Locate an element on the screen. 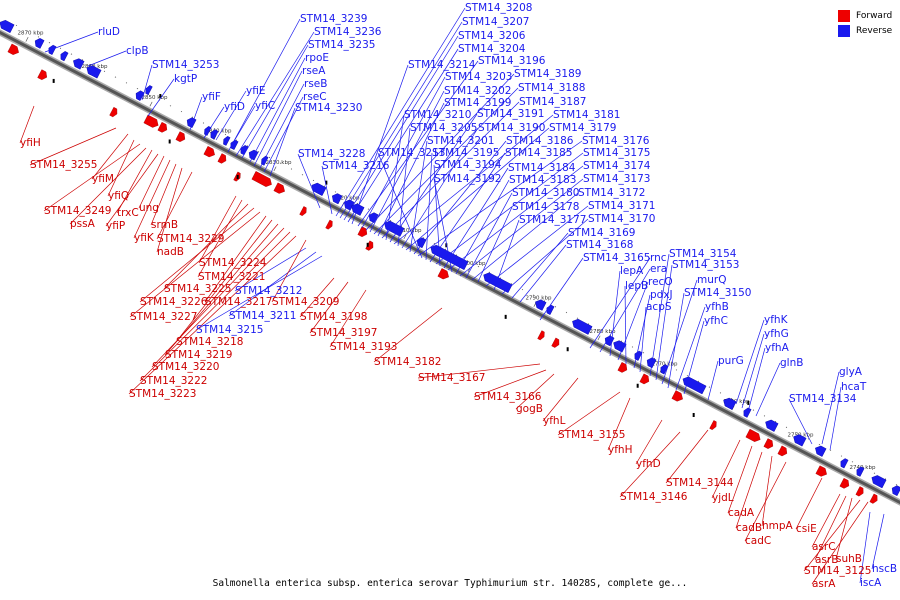  gene-label: STM14_3207 is located at coordinates (495, 22).